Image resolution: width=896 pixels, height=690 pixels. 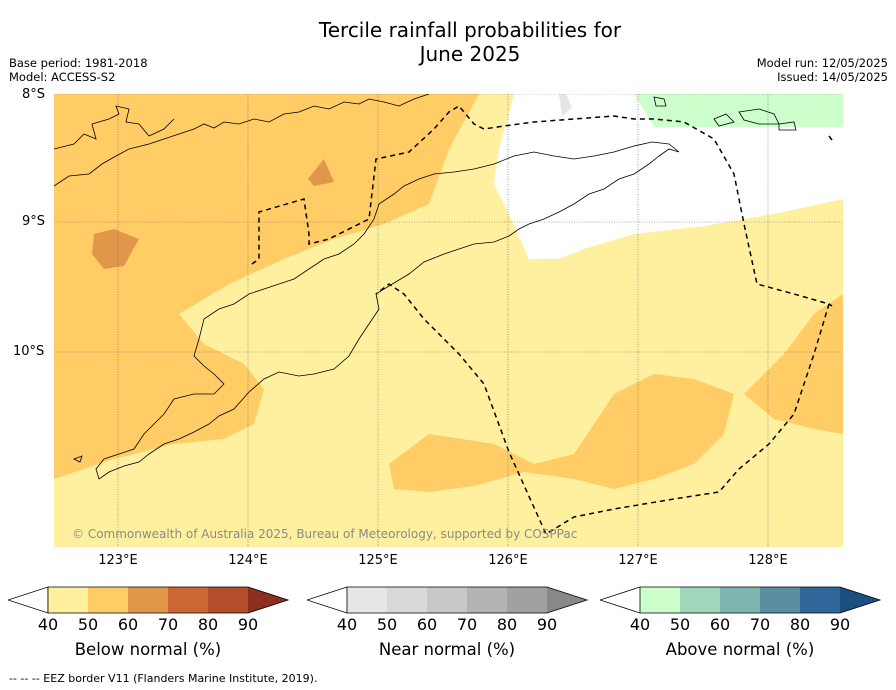 What do you see at coordinates (34, 94) in the screenshot?
I see `lat-label-8s: 8°S` at bounding box center [34, 94].